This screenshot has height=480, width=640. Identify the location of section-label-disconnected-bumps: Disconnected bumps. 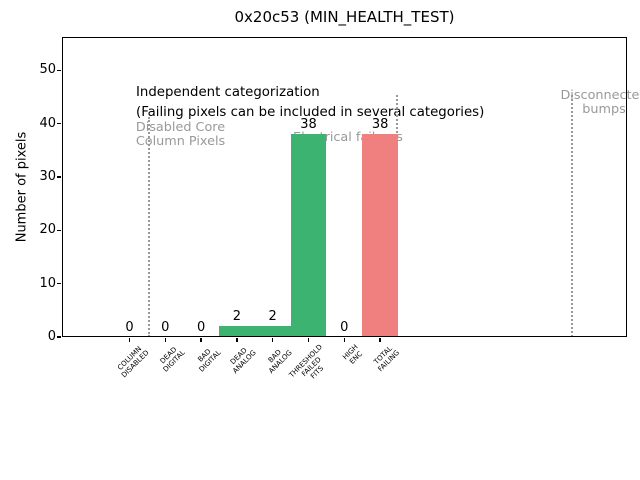
(600, 102).